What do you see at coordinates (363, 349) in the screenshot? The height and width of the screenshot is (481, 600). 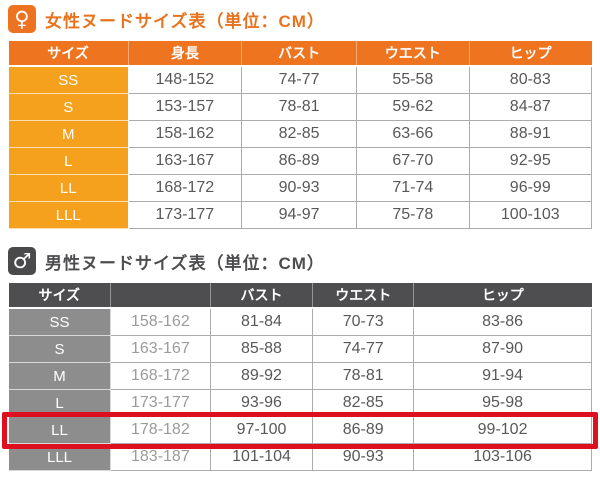 I see `waist-cell: 74-77` at bounding box center [363, 349].